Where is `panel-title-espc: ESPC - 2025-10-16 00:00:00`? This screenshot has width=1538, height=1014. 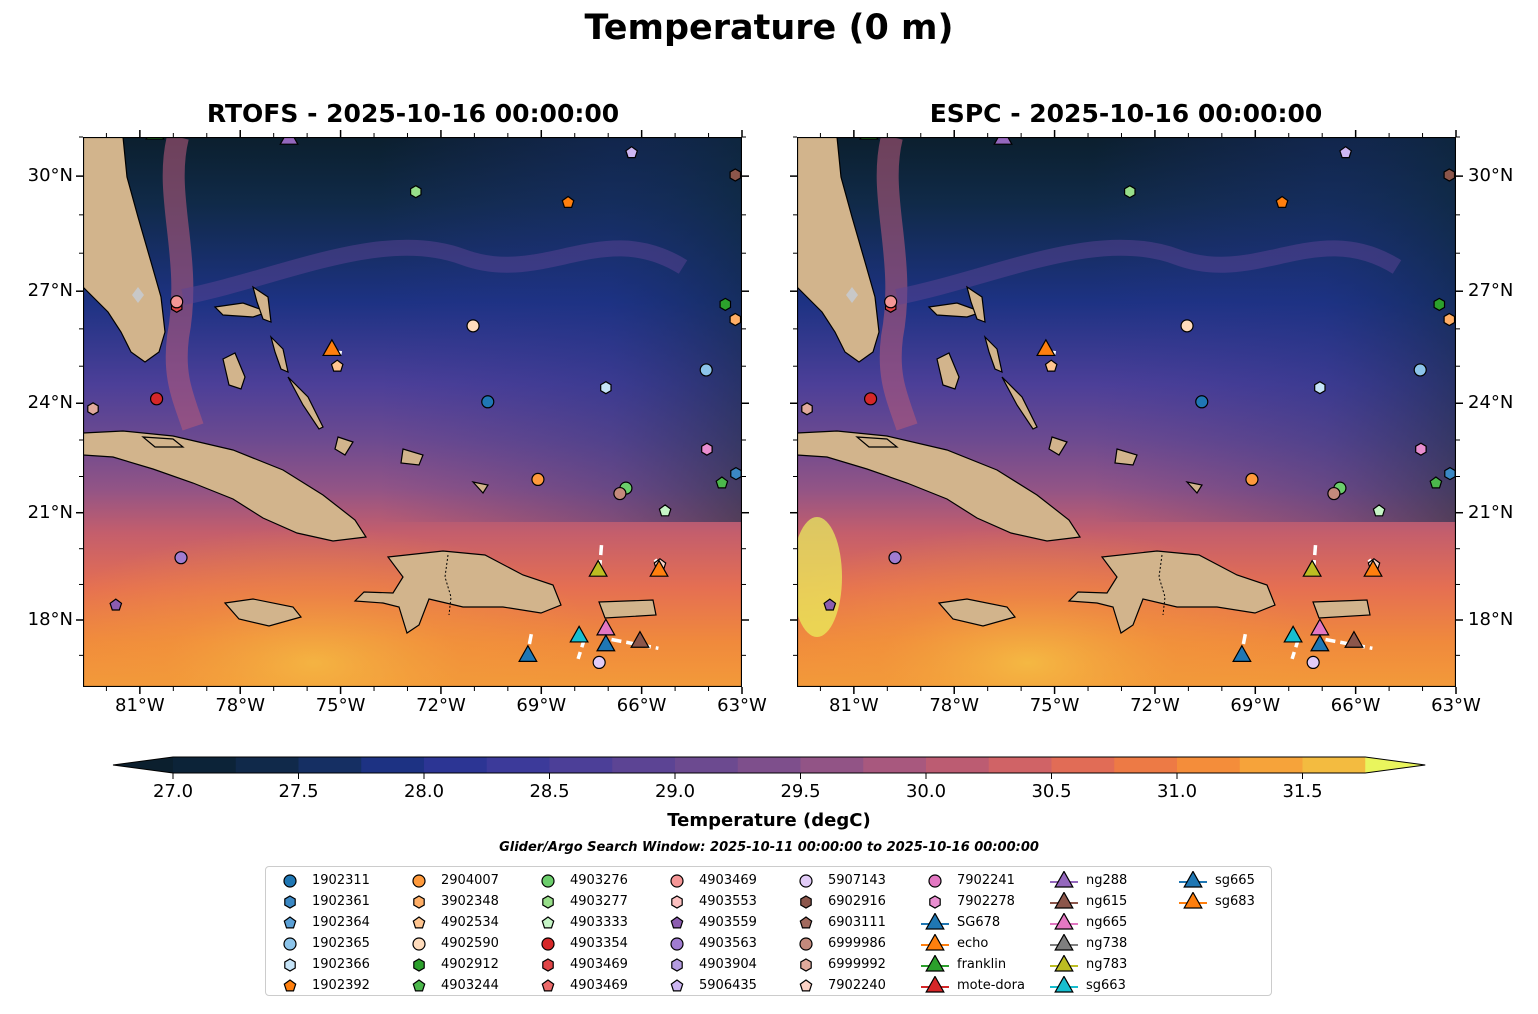 panel-title-espc: ESPC - 2025-10-16 00:00:00 is located at coordinates (1126, 113).